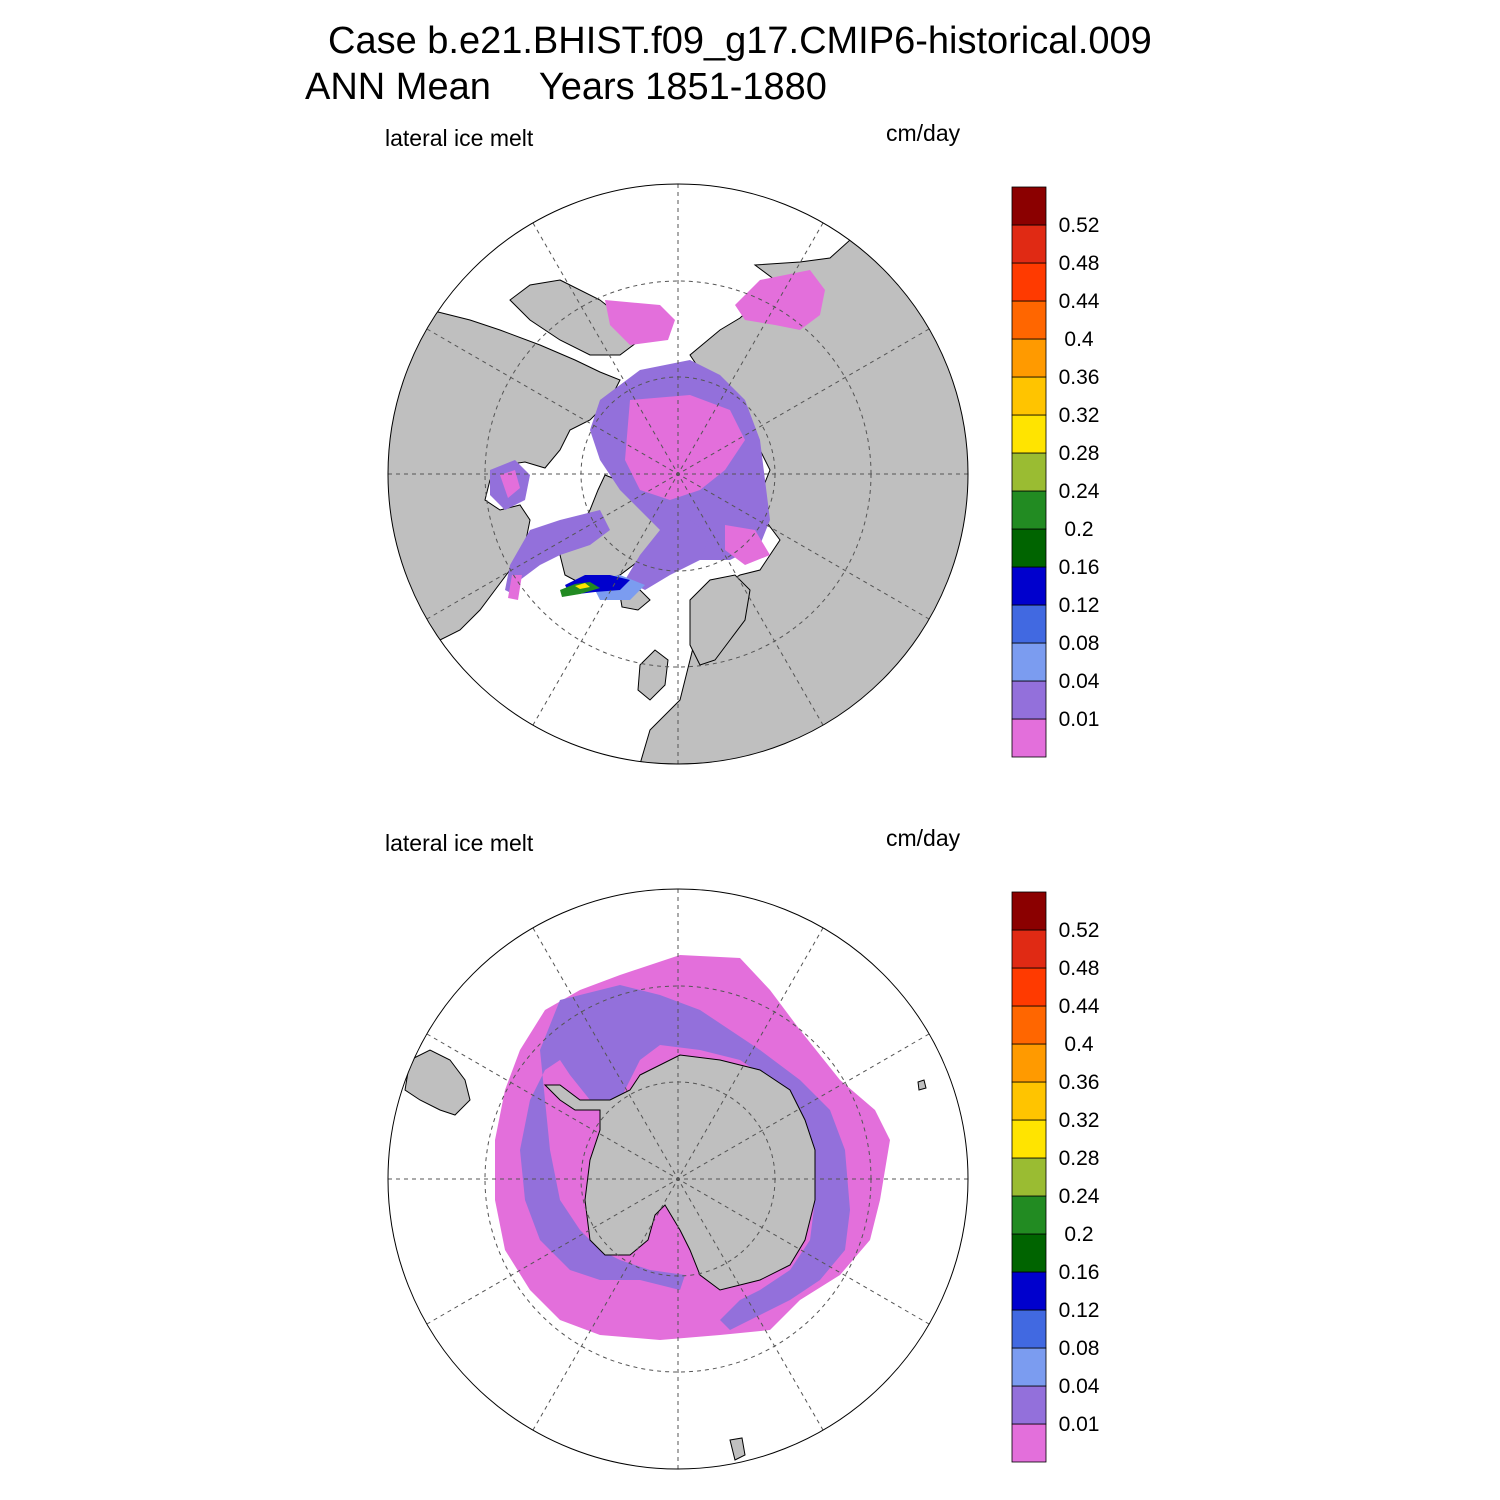  I want to click on south-colorbar-tick-label: 0.28, so click(1079, 1158).